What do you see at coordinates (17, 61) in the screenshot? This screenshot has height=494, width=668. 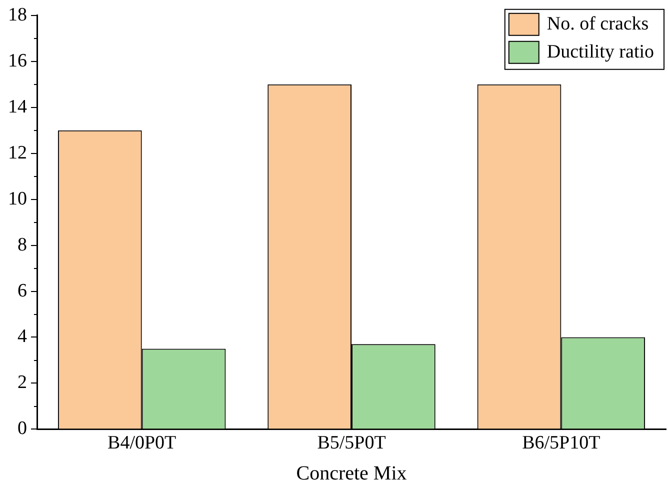 I see `y-tick-label: 16` at bounding box center [17, 61].